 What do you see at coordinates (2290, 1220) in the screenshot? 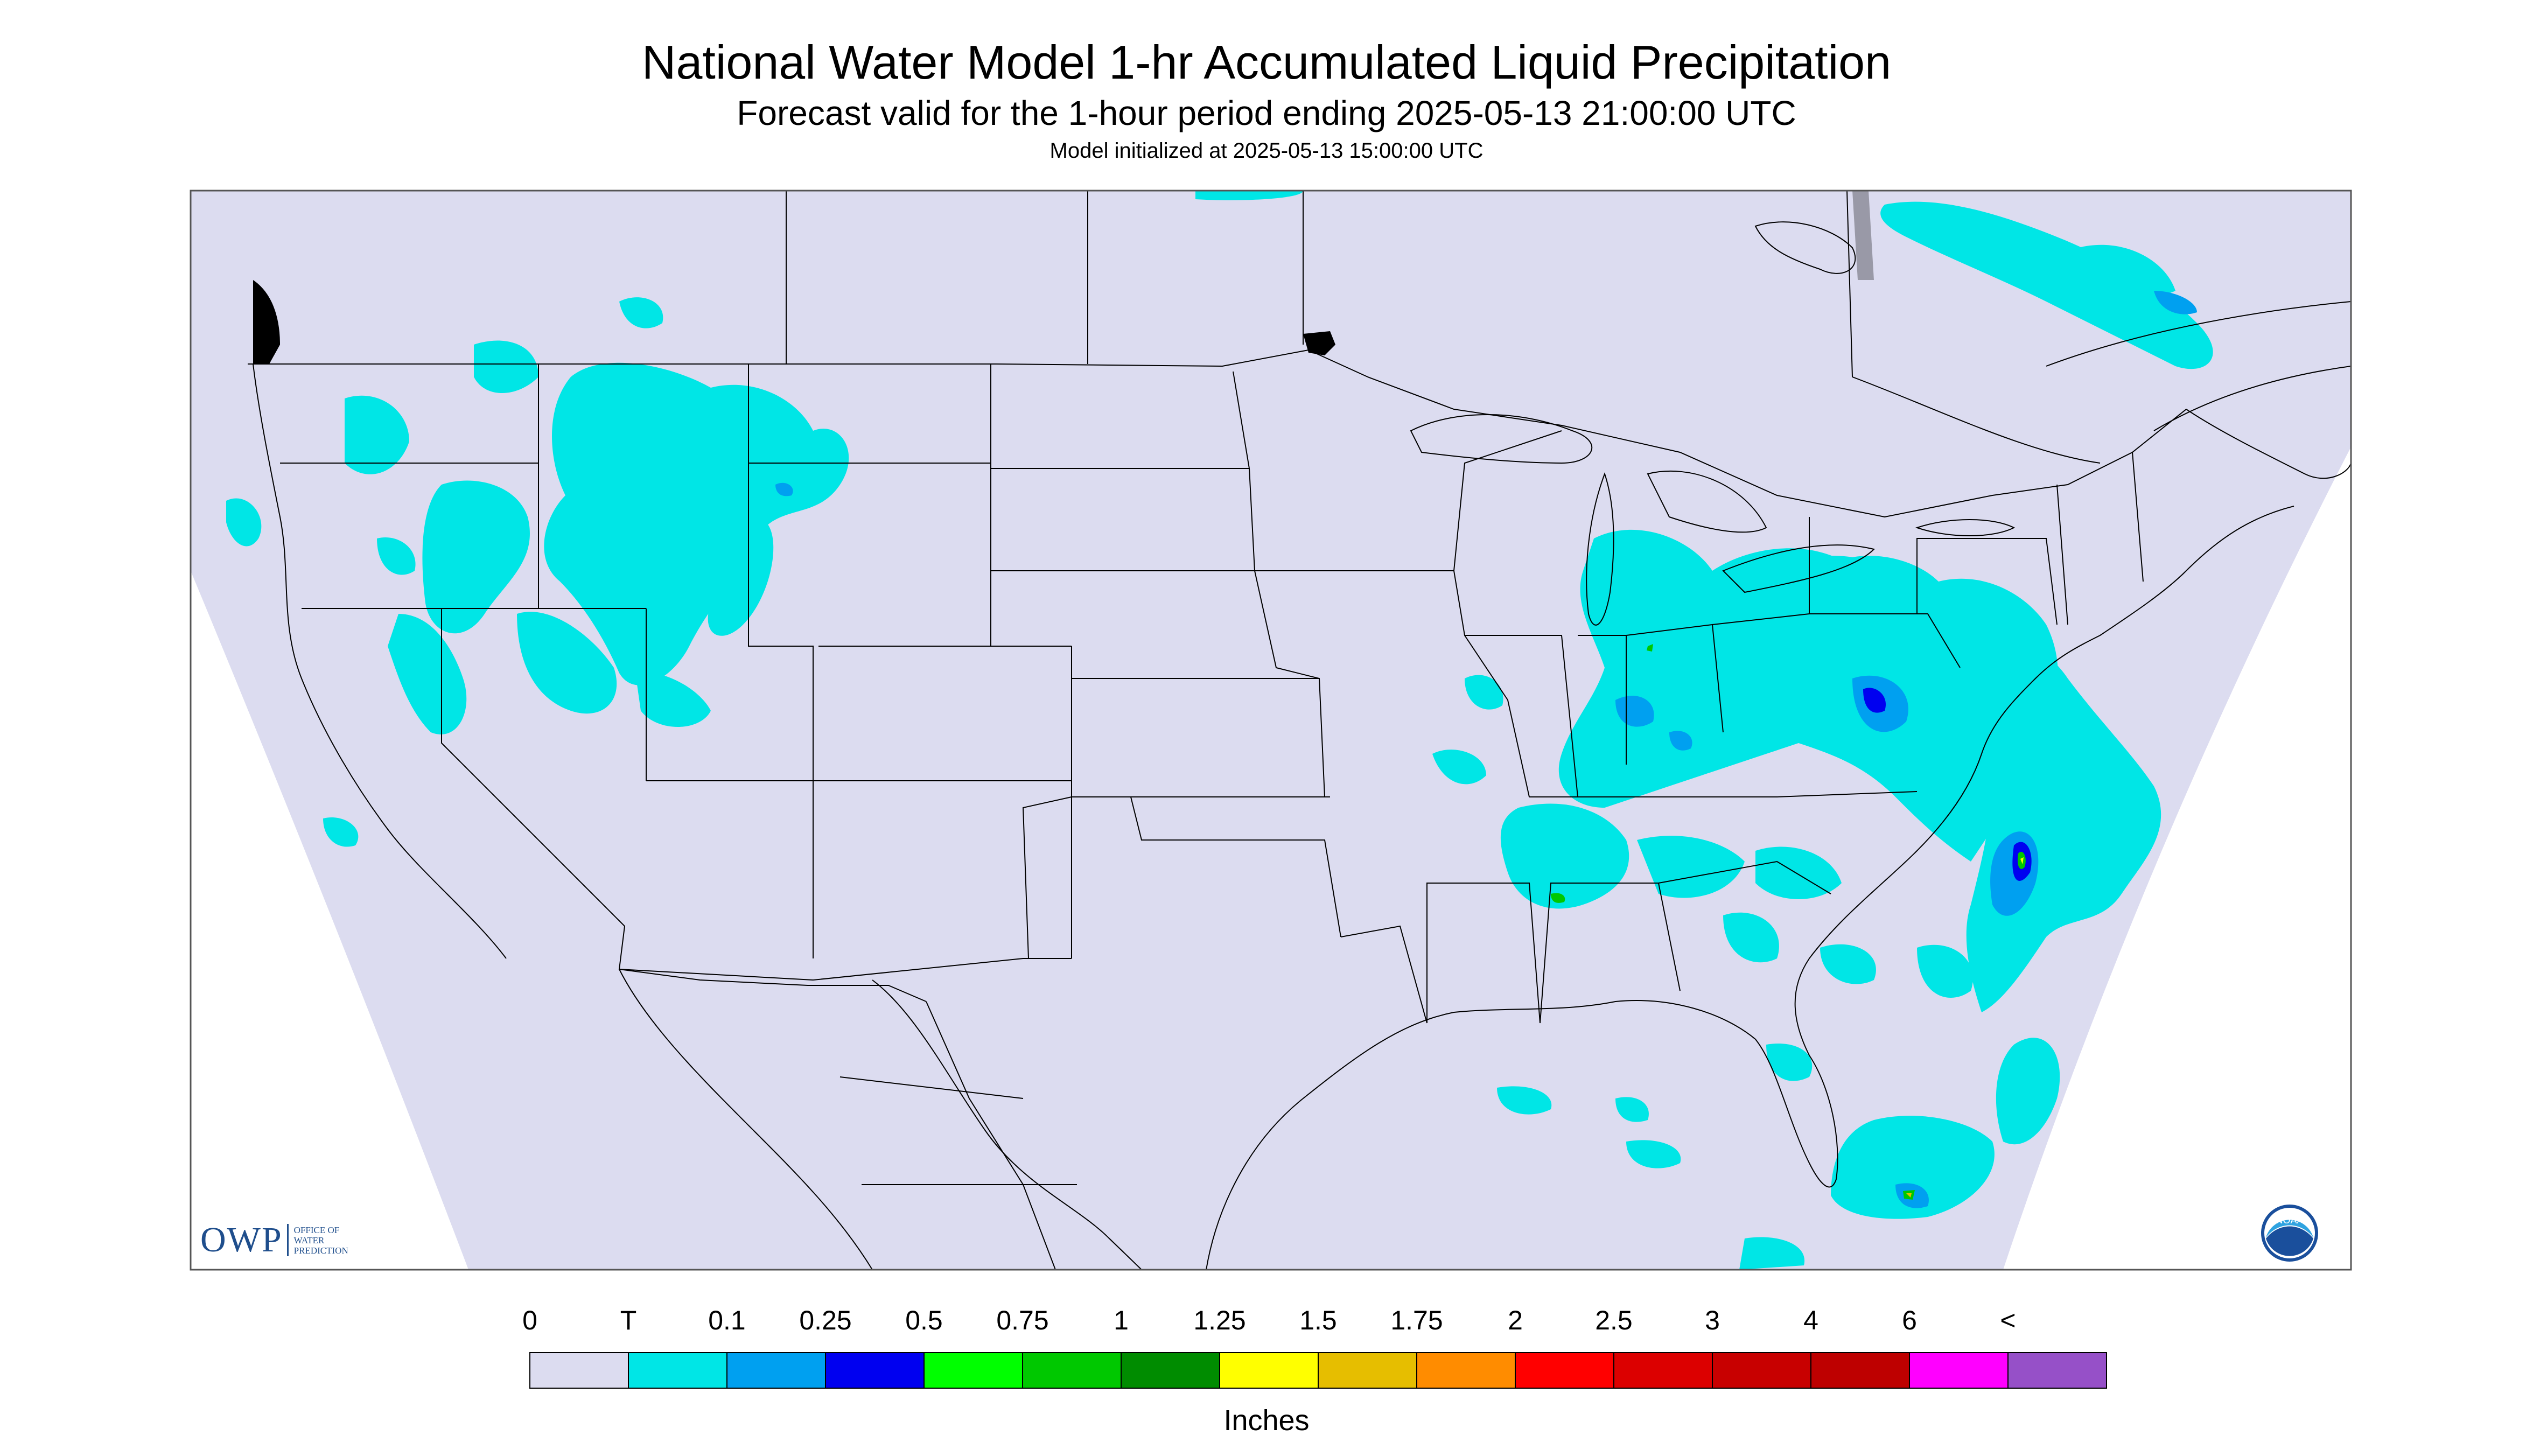
I see `noaa-logo-text: NOAA` at bounding box center [2290, 1220].